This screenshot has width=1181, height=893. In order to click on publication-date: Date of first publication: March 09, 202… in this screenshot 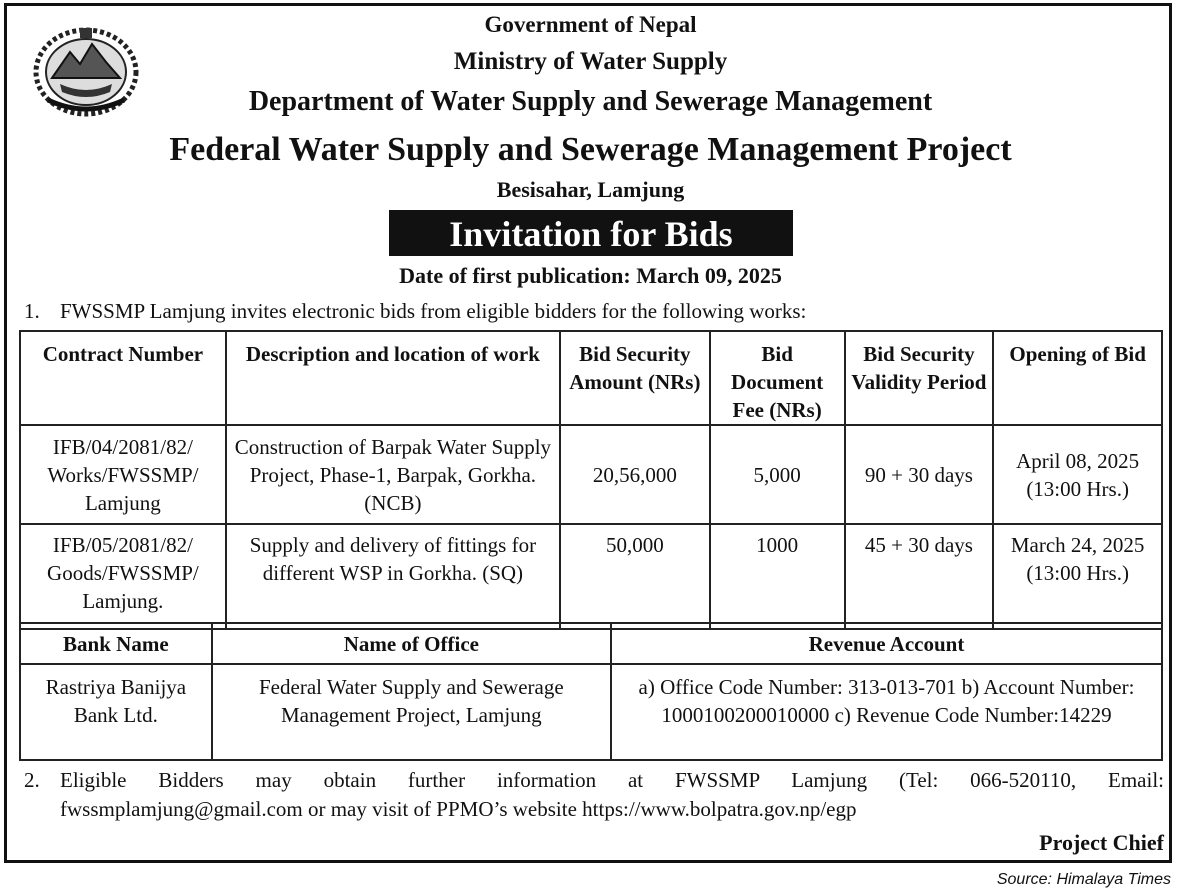, I will do `click(590, 275)`.